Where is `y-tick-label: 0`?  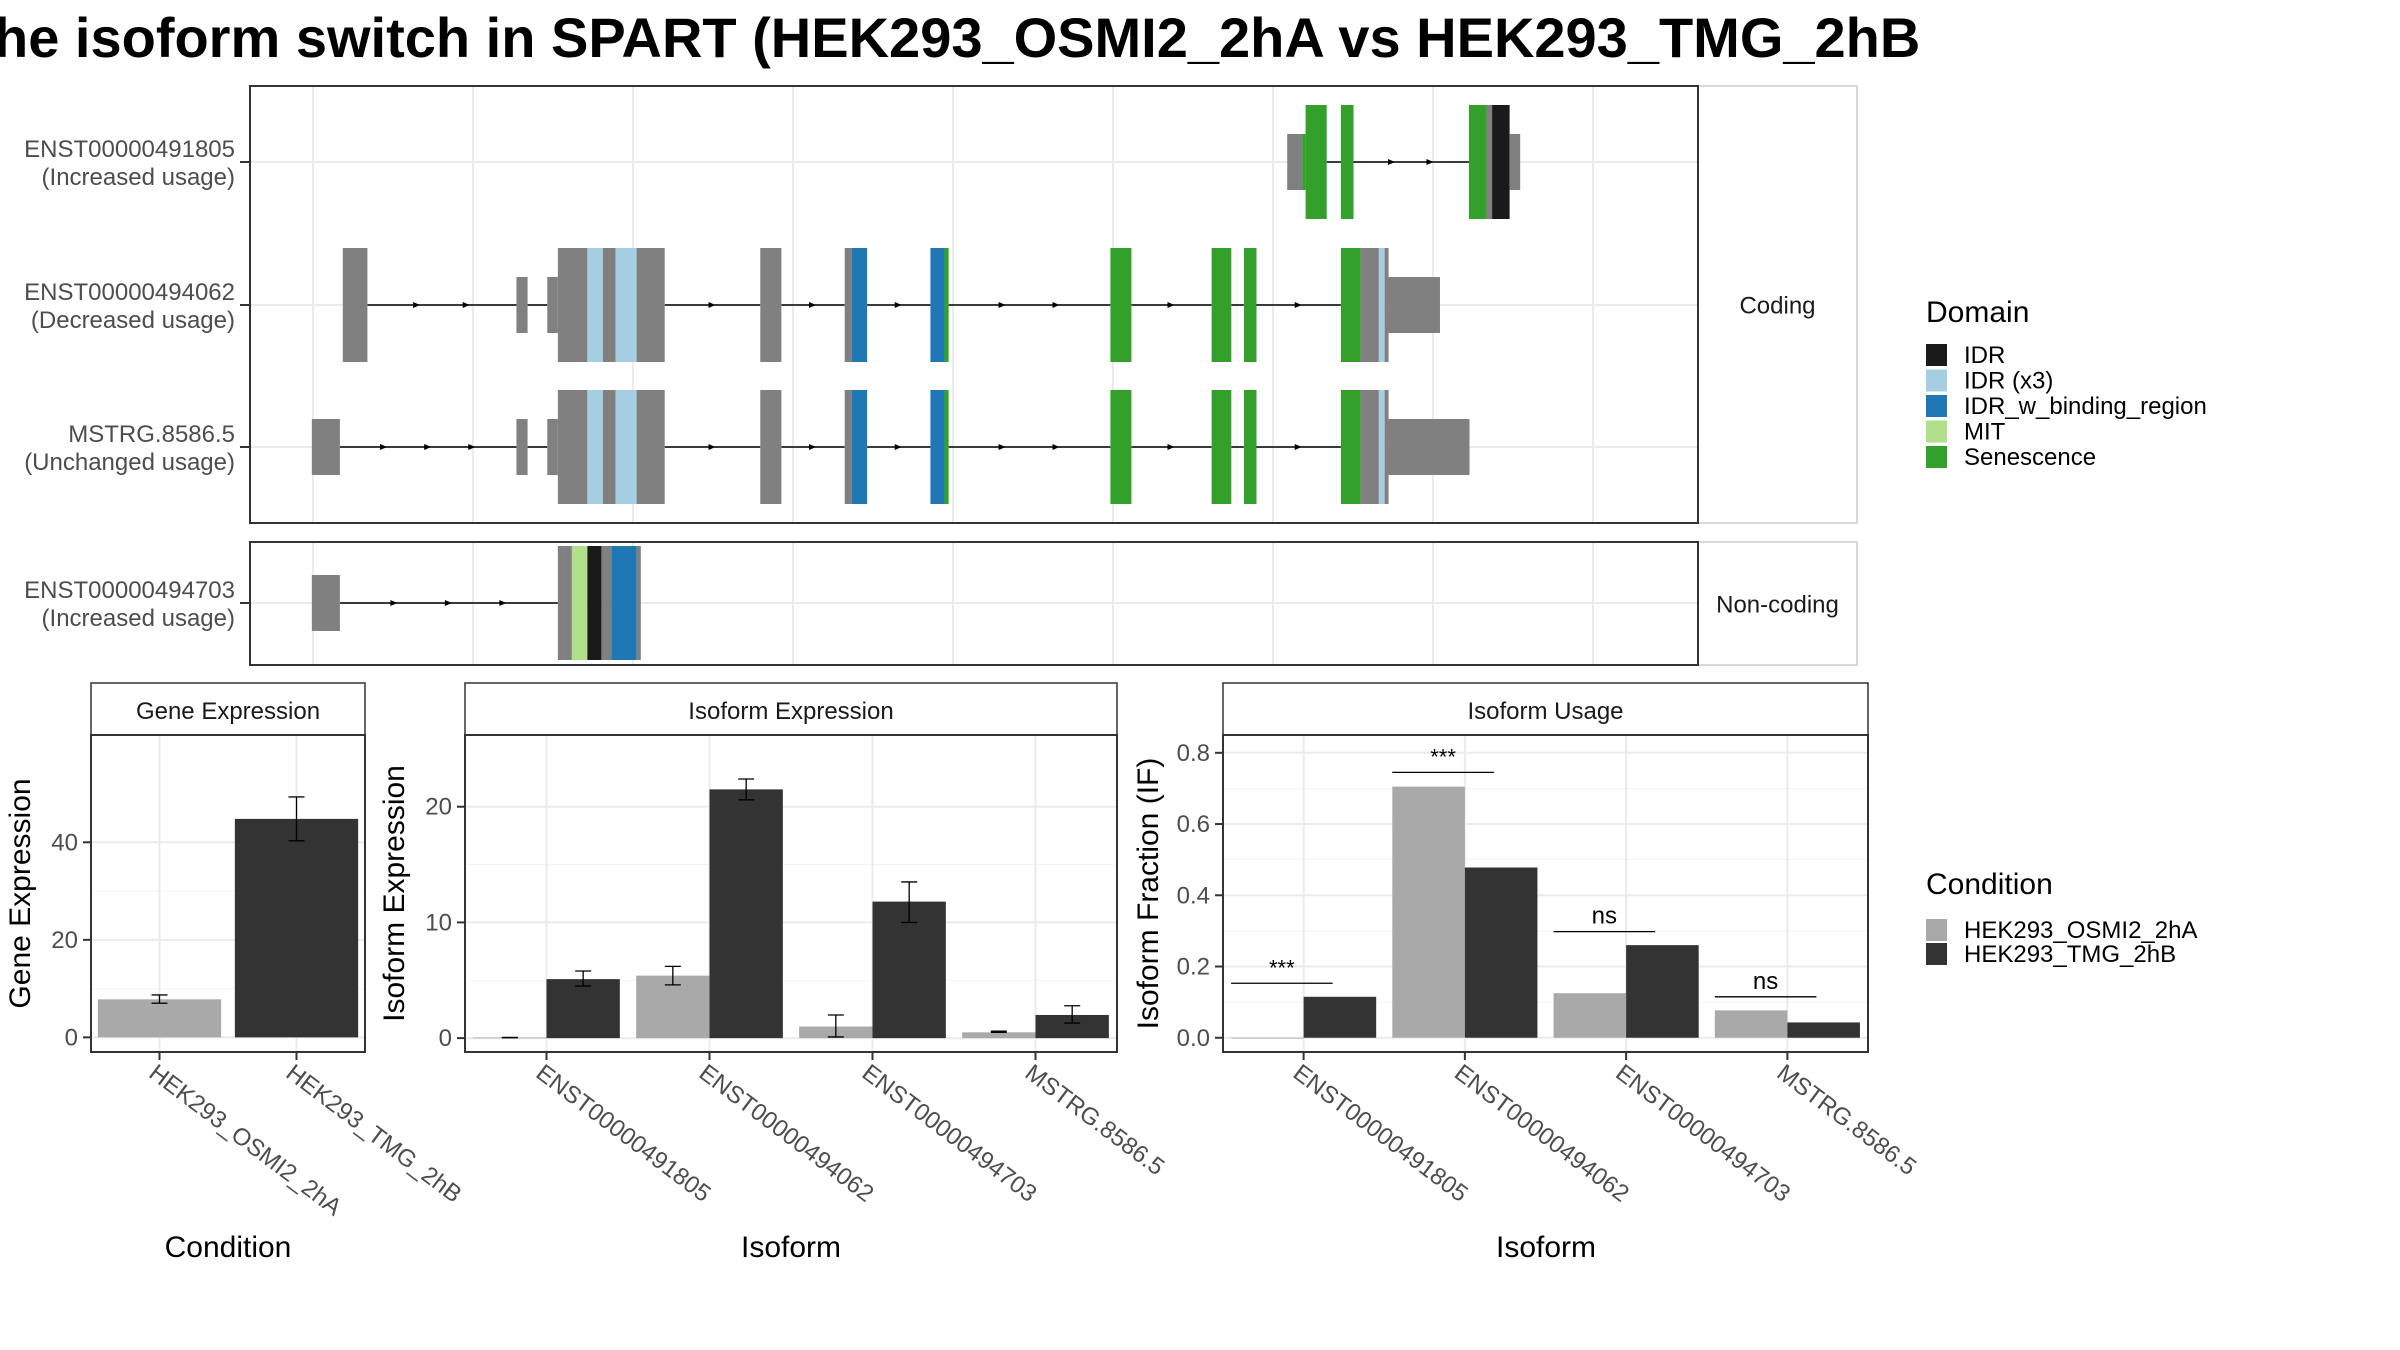
y-tick-label: 0 is located at coordinates (445, 1038).